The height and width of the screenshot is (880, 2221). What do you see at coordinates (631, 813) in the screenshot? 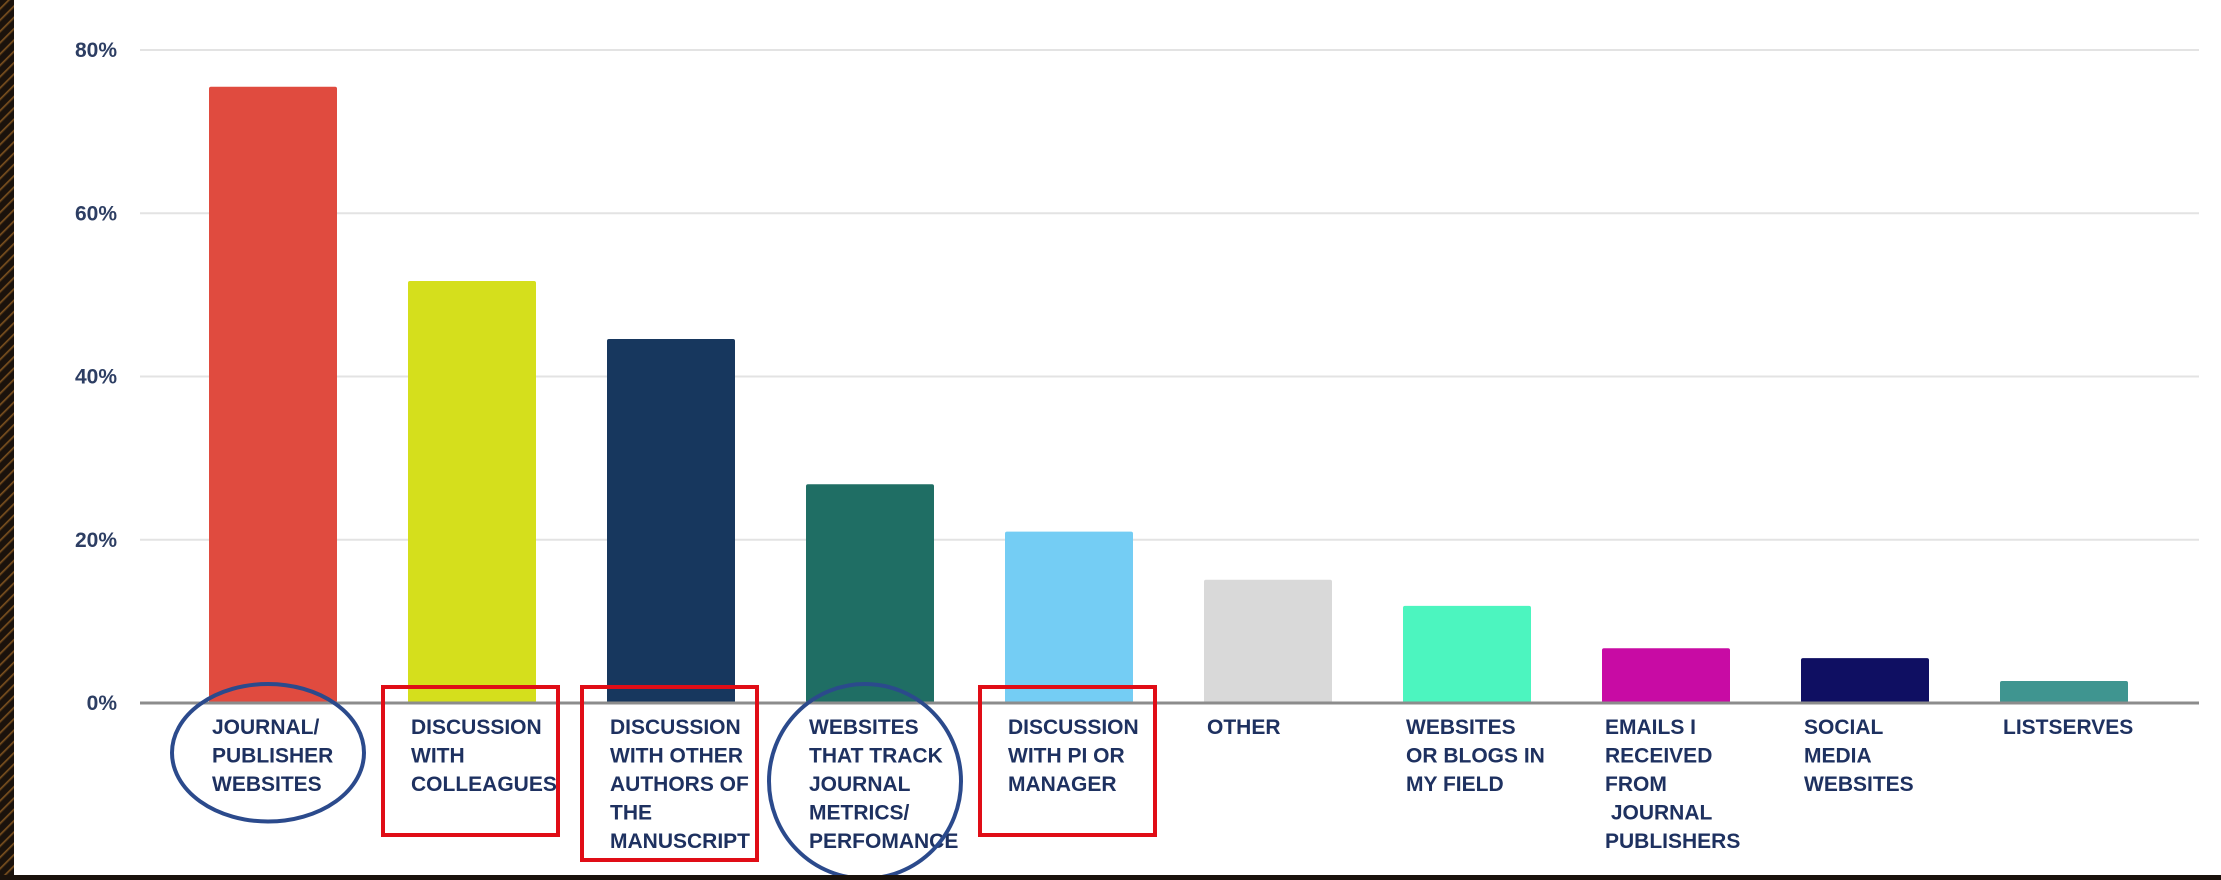
I see `category-label-line: THE` at bounding box center [631, 813].